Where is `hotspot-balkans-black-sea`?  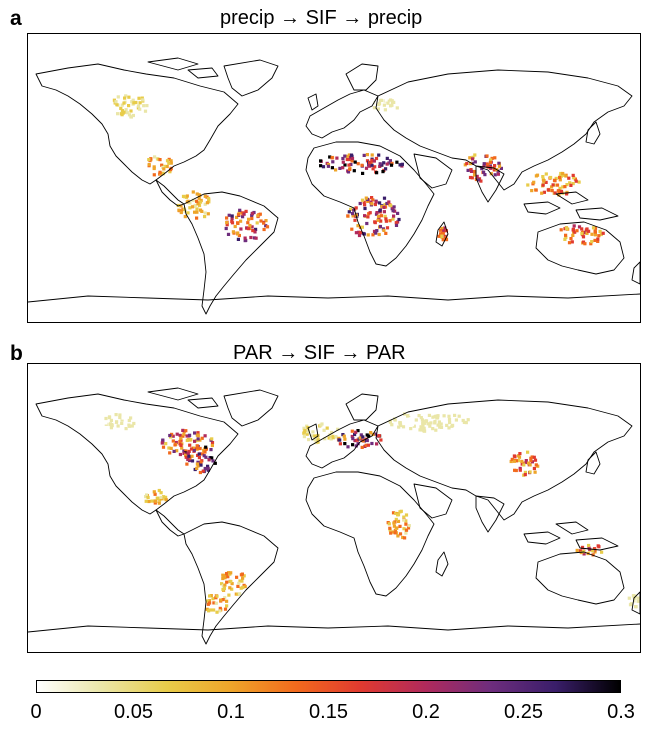 hotspot-balkans-black-sea is located at coordinates (359, 439).